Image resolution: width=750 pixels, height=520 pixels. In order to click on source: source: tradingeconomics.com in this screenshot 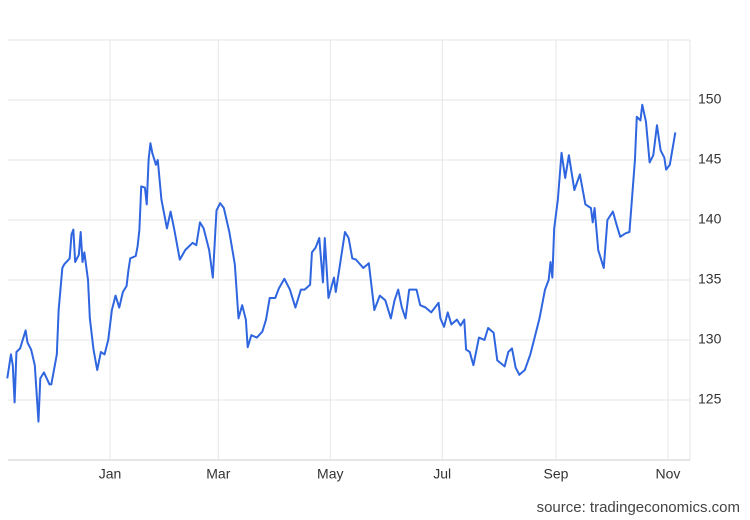, I will do `click(638, 507)`.